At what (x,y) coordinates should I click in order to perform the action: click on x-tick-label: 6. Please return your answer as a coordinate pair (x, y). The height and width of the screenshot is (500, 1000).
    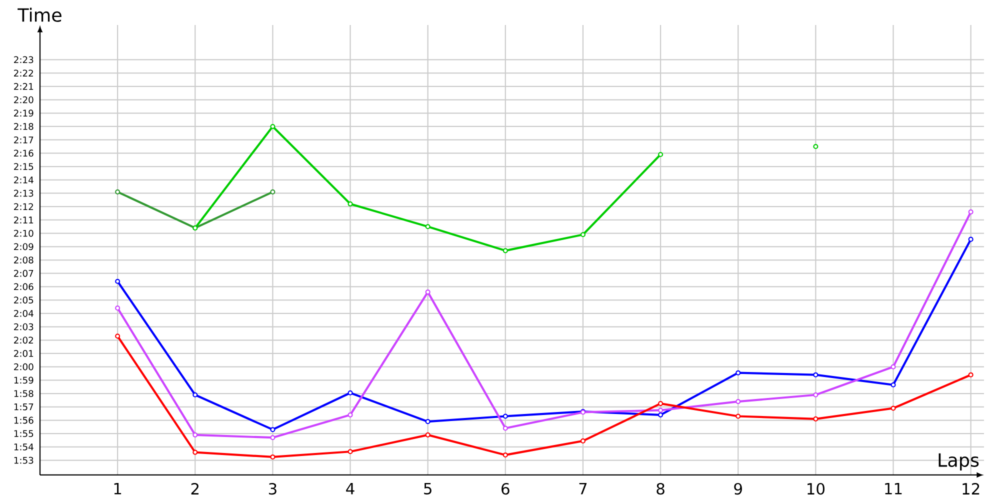
    Looking at the image, I should click on (506, 488).